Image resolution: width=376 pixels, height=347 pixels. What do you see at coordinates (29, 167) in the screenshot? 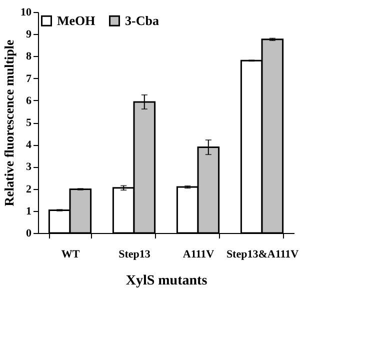
I see `y-tick-label: 3` at bounding box center [29, 167].